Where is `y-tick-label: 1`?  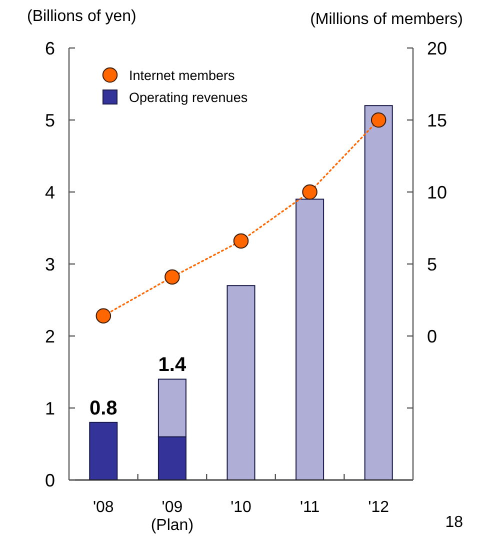
y-tick-label: 1 is located at coordinates (49, 408).